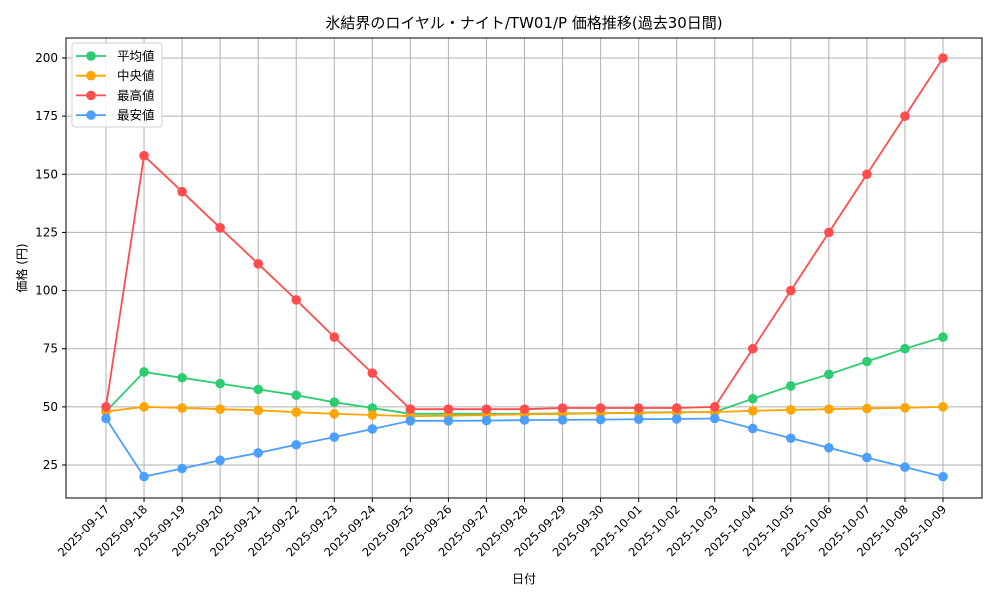 This screenshot has height=600, width=1000. I want to click on legend-label: 中央値, so click(136, 75).